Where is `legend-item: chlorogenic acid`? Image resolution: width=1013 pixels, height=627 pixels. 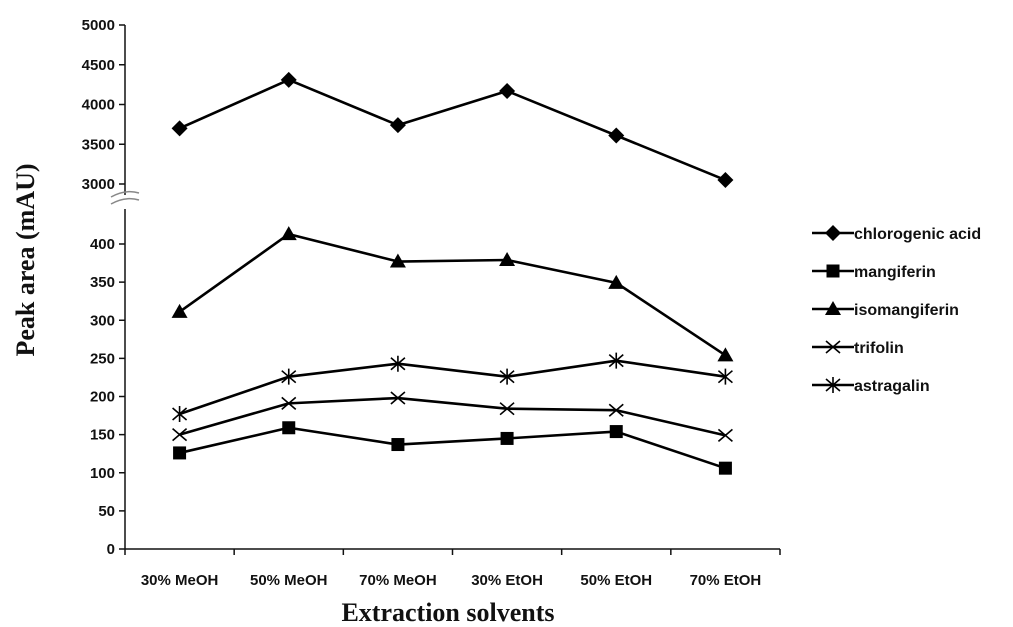 legend-item: chlorogenic acid is located at coordinates (896, 234).